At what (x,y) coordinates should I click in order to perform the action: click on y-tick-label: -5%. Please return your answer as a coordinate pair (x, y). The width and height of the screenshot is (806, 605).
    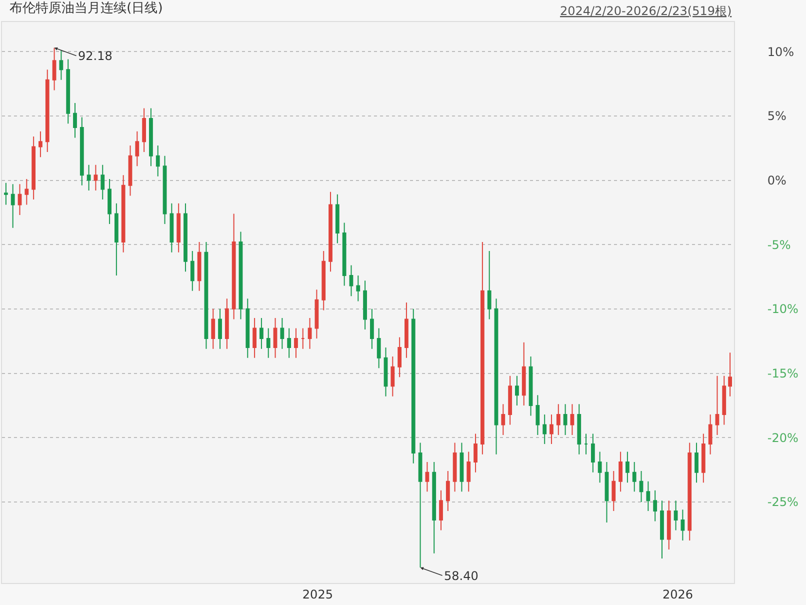
    Looking at the image, I should click on (779, 245).